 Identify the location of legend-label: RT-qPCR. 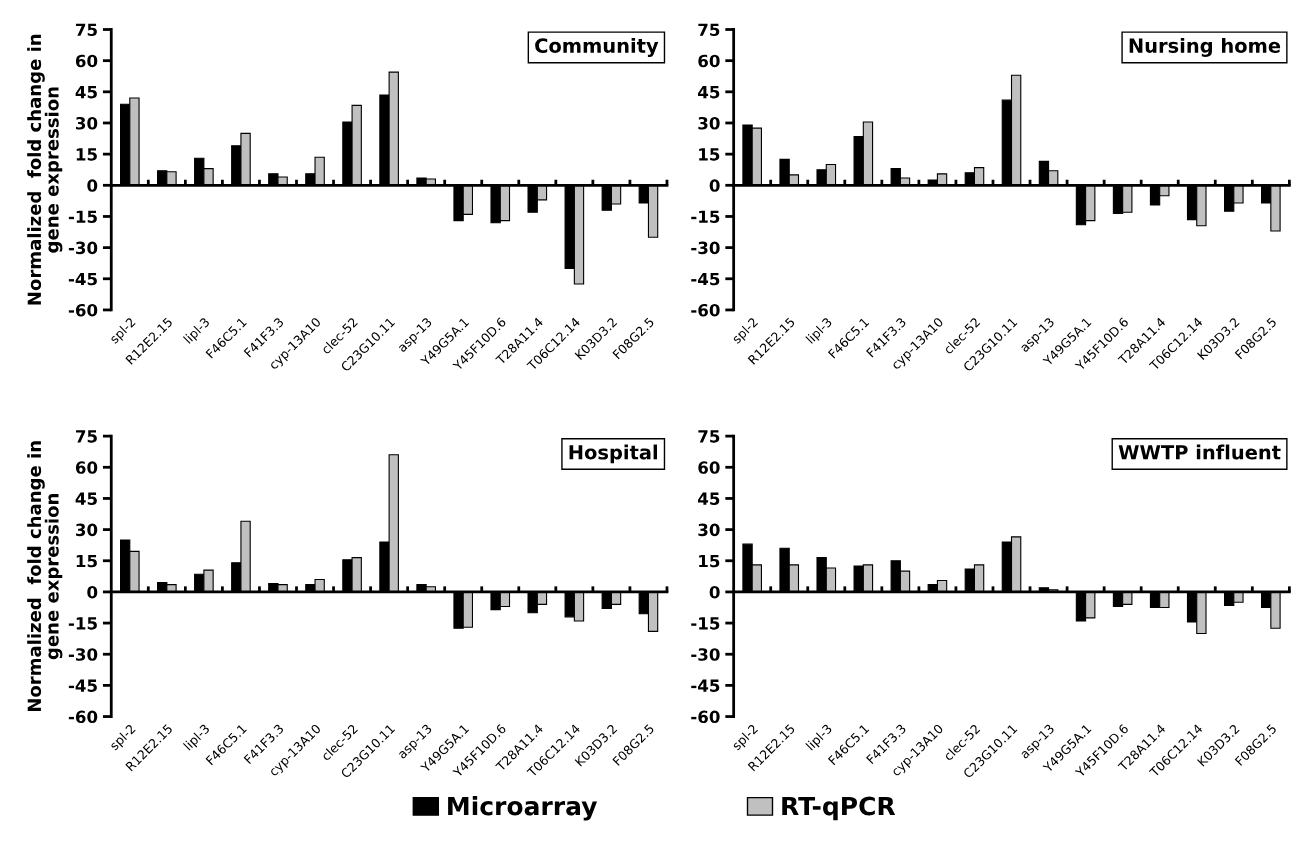
(839, 808).